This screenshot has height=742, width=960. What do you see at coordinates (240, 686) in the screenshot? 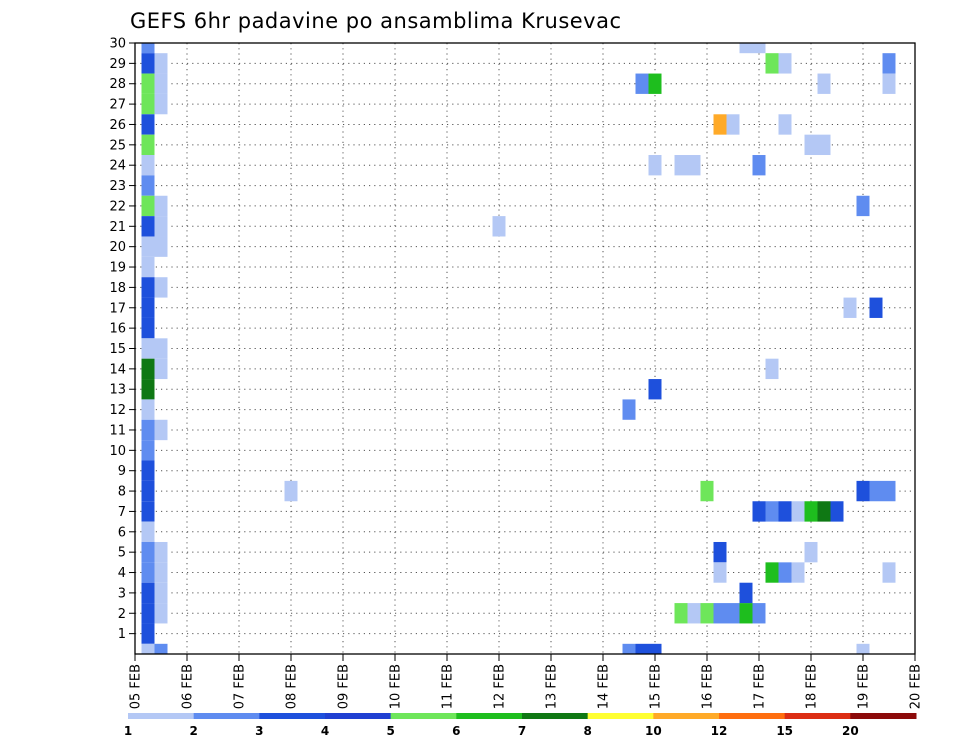
I see `x-tick-label: 07 FEB` at bounding box center [240, 686].